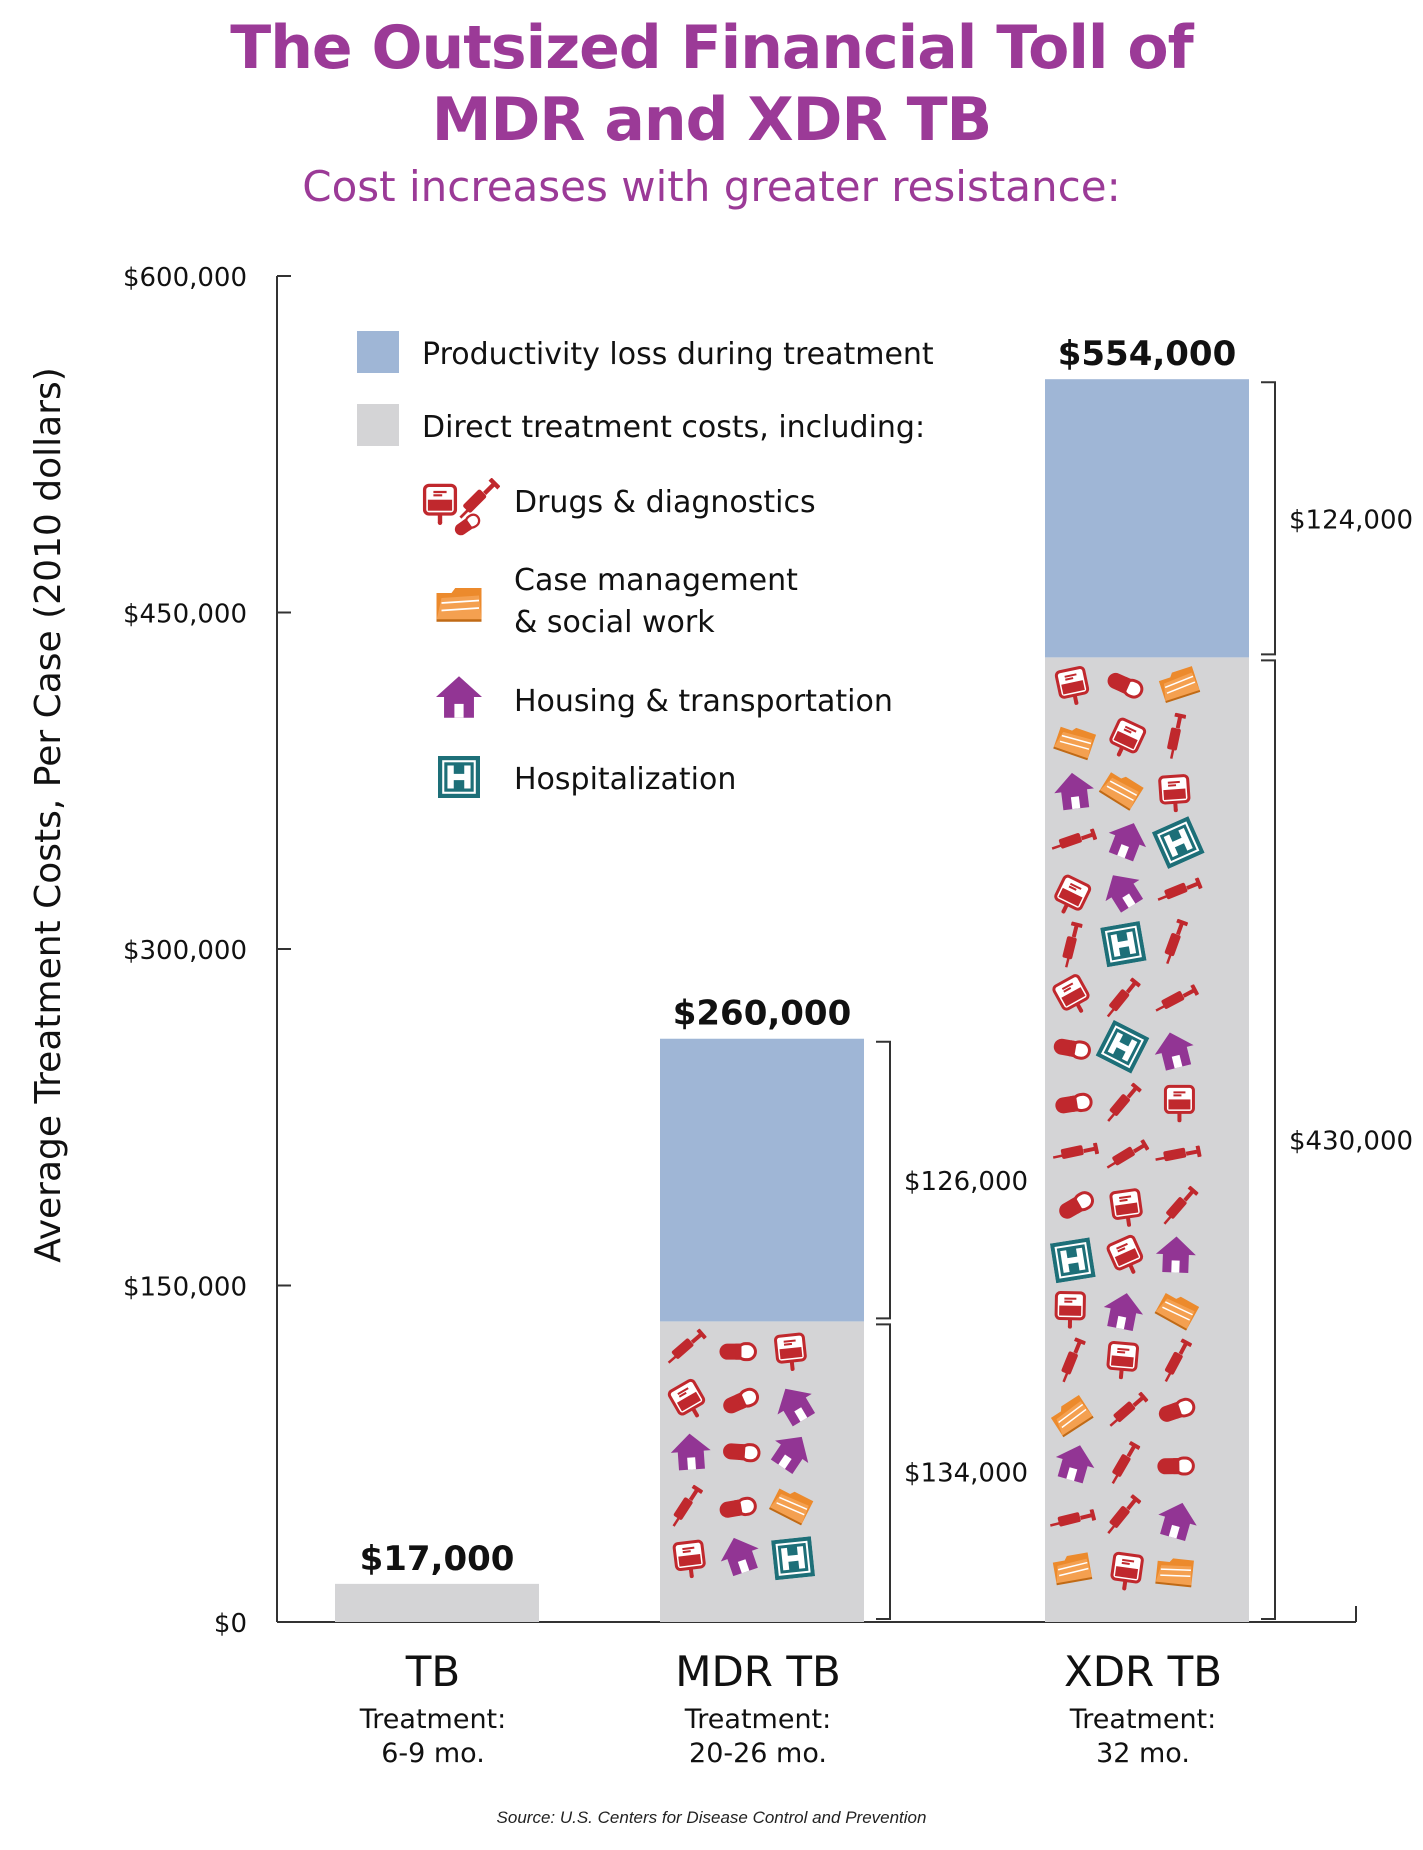 The width and height of the screenshot is (1423, 1850). I want to click on chart-subtitle: Cost increases with greater resistance:, so click(711, 186).